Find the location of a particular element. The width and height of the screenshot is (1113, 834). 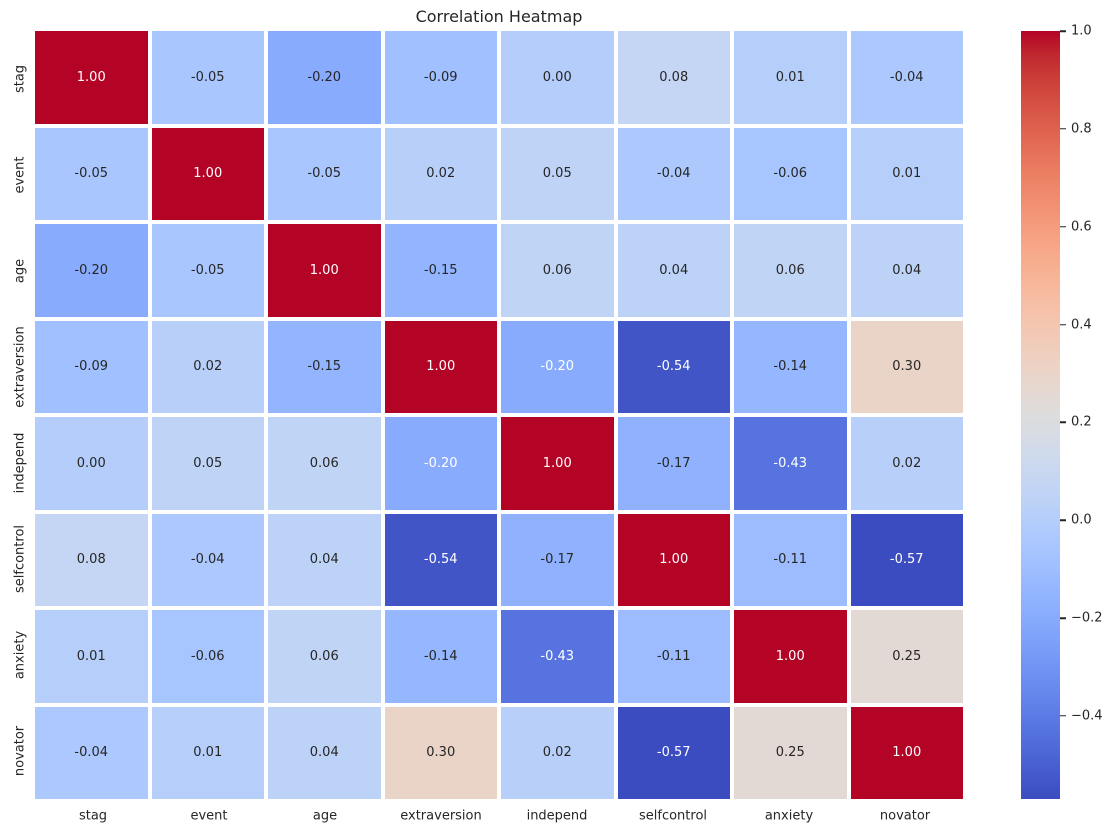

chart-title: Correlation Heatmap is located at coordinates (499, 16).